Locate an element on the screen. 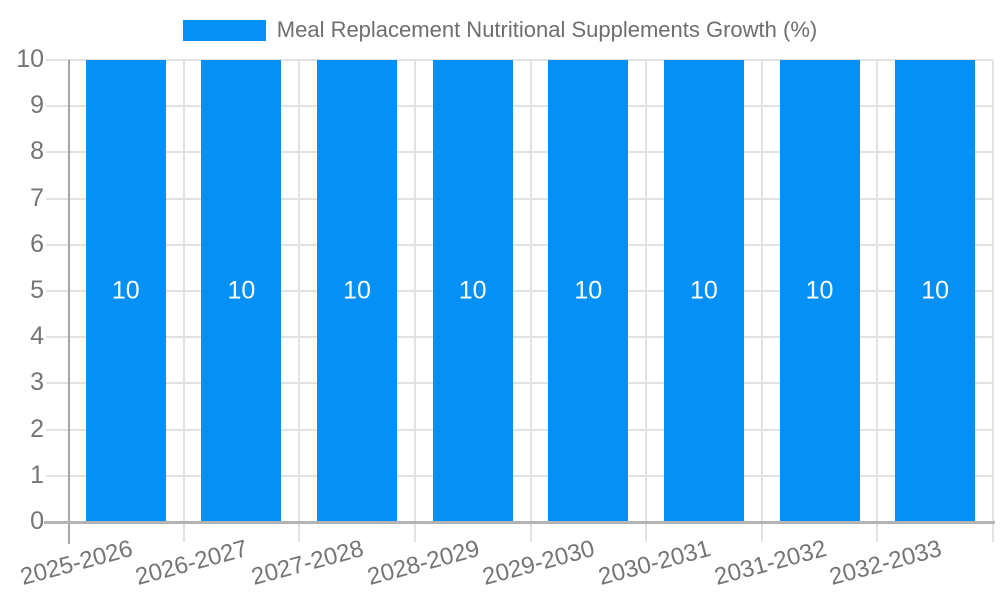 The image size is (1000, 600). y-tick-label: 0 is located at coordinates (37, 521).